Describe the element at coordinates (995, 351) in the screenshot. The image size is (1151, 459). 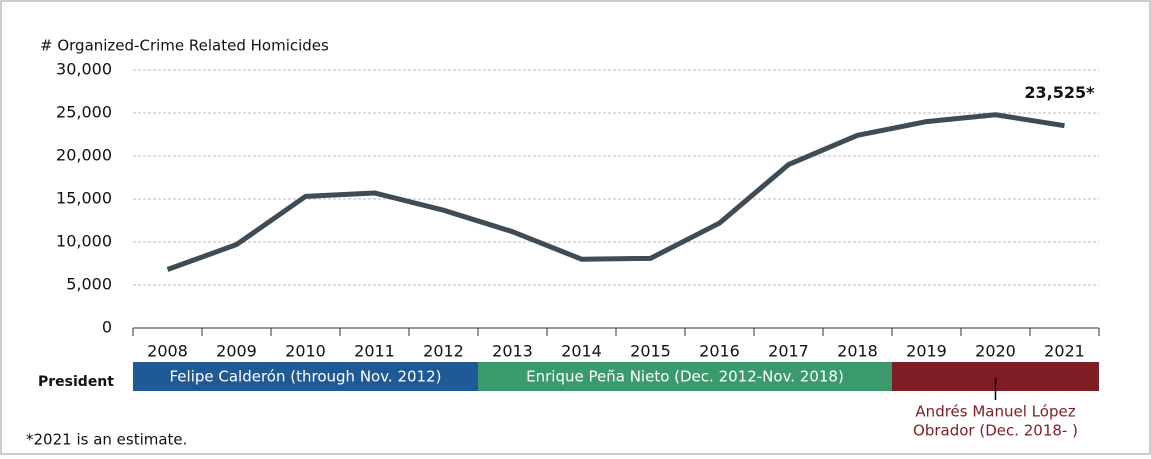
I see `x-tick-label: 2020` at that location.